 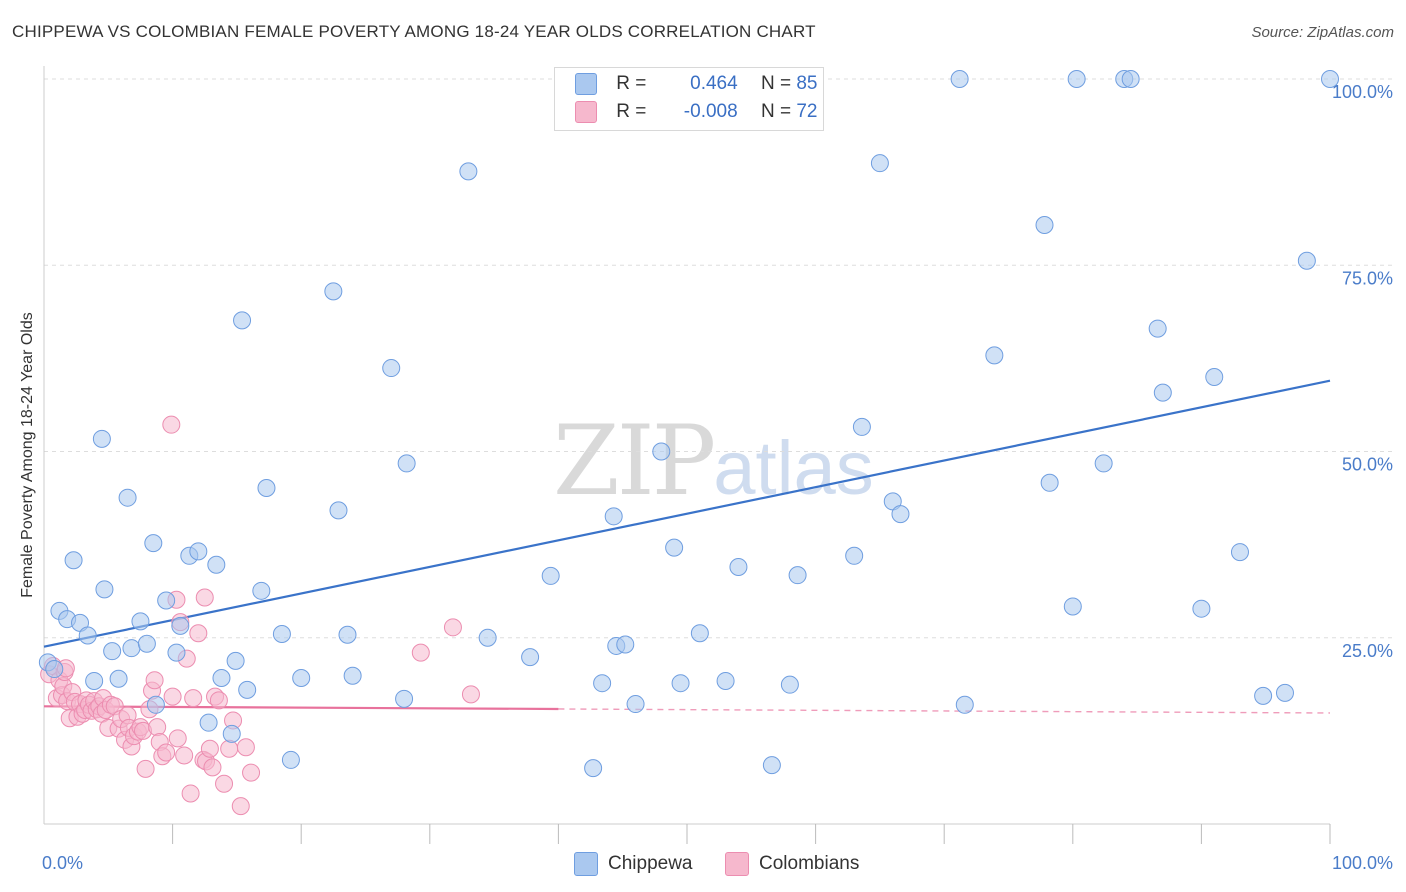 What do you see at coordinates (807, 84) in the screenshot?
I see `n-value: 85` at bounding box center [807, 84].